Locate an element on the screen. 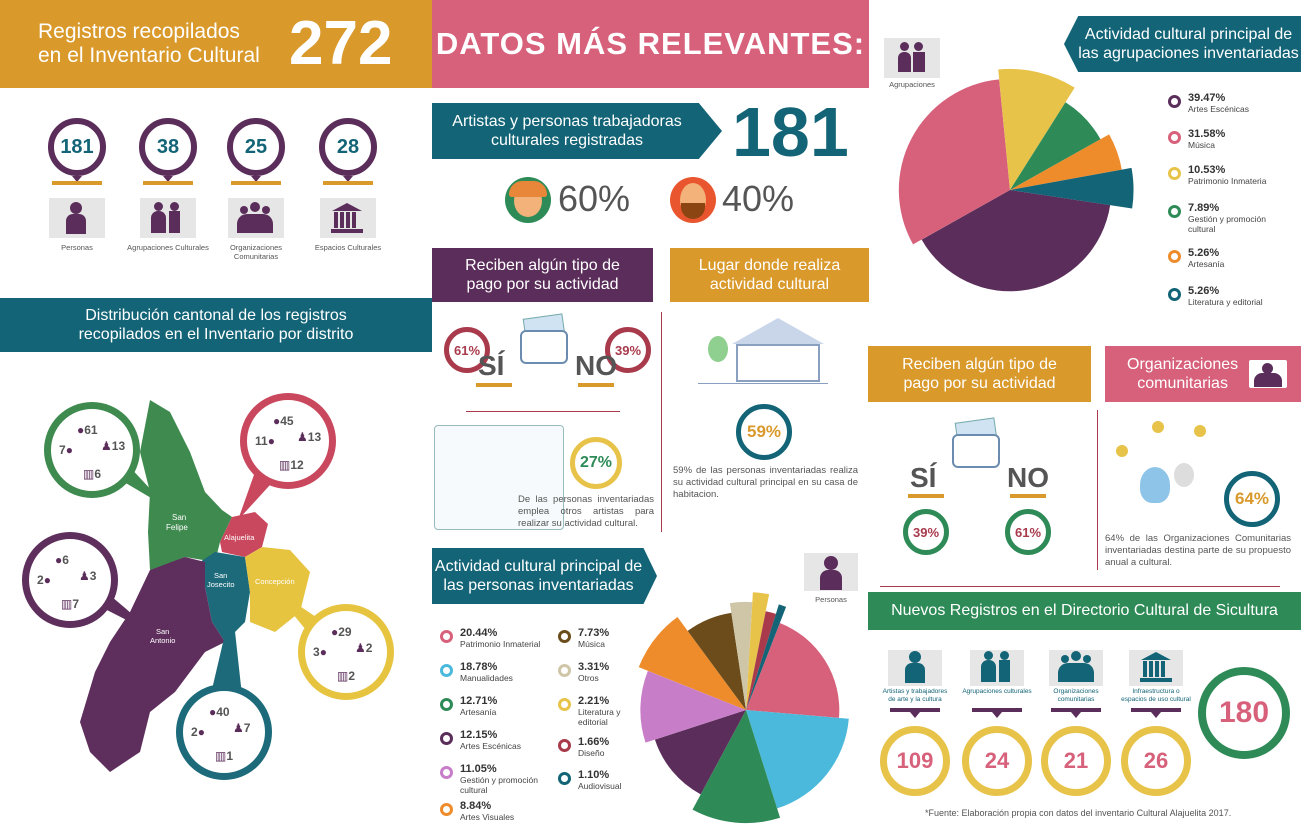  summary-ring: 28 is located at coordinates (348, 147).